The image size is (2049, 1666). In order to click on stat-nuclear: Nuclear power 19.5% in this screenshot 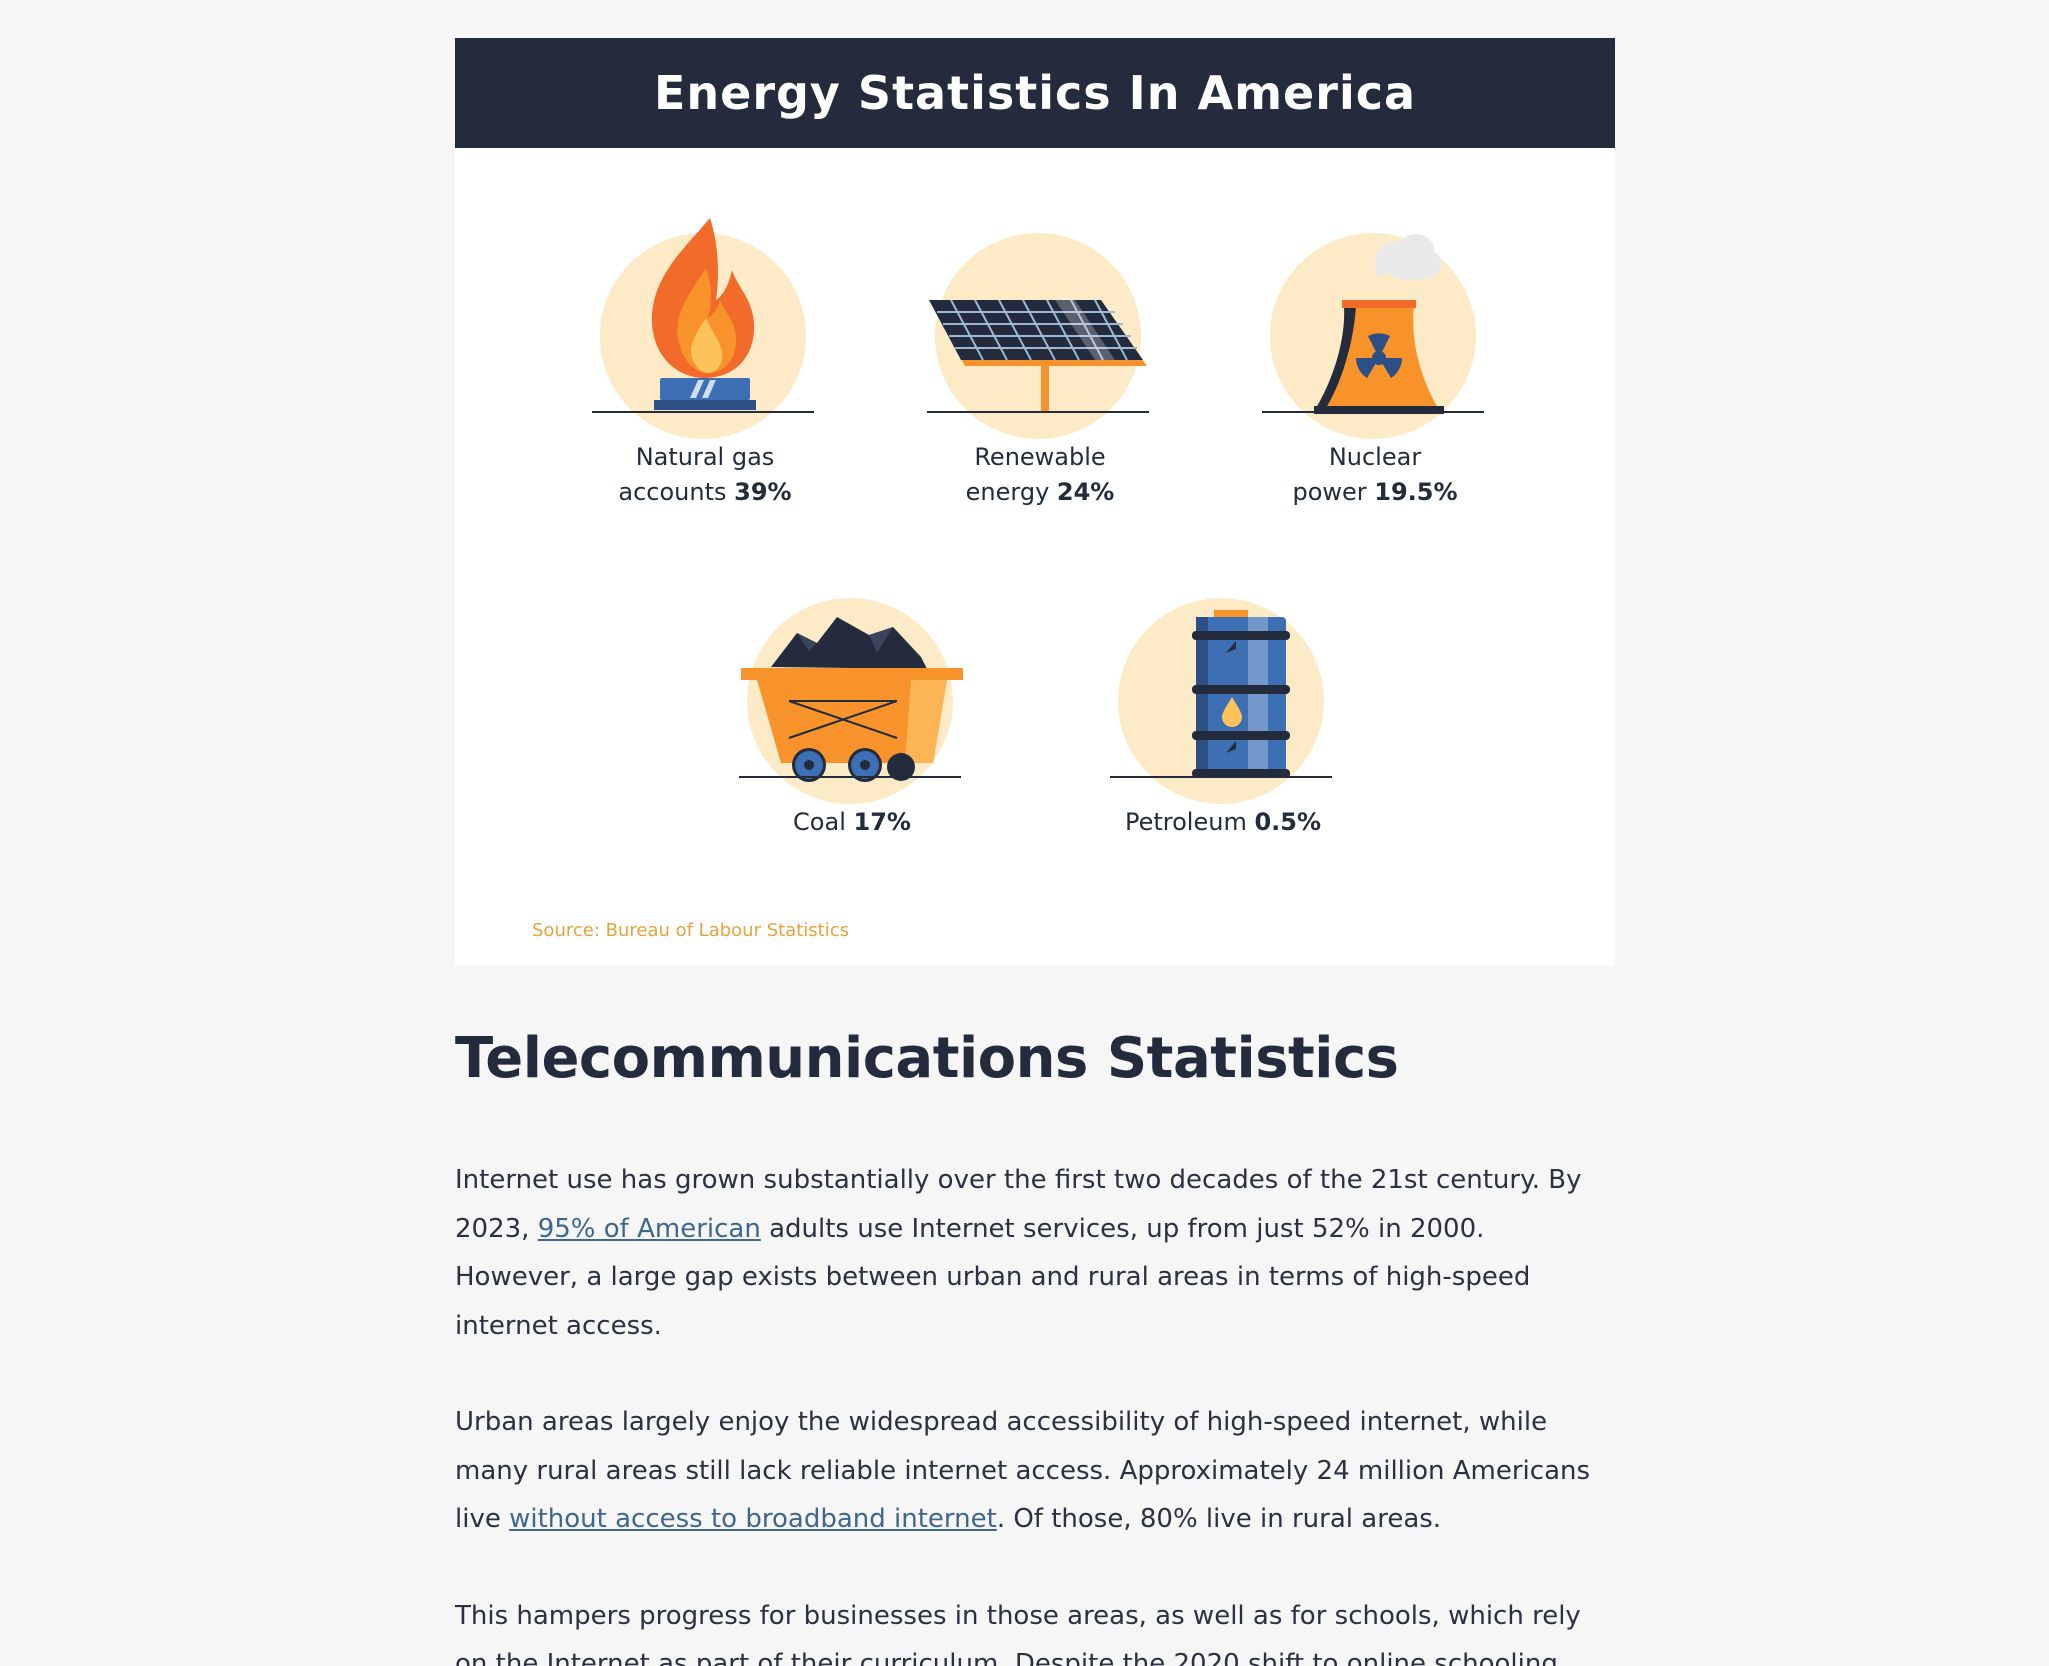, I will do `click(1375, 359)`.